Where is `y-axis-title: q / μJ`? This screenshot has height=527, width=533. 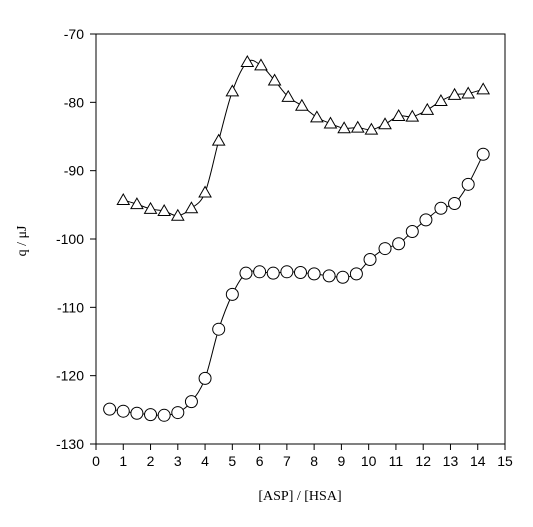 y-axis-title: q / μJ is located at coordinates (22, 240).